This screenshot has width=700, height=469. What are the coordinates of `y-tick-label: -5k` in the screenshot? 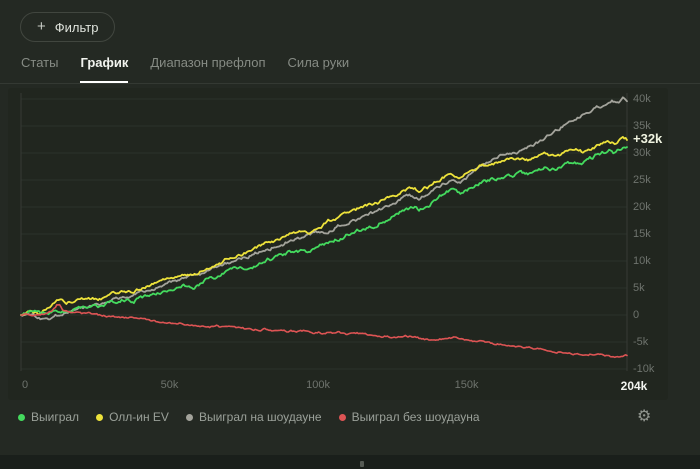 It's located at (641, 342).